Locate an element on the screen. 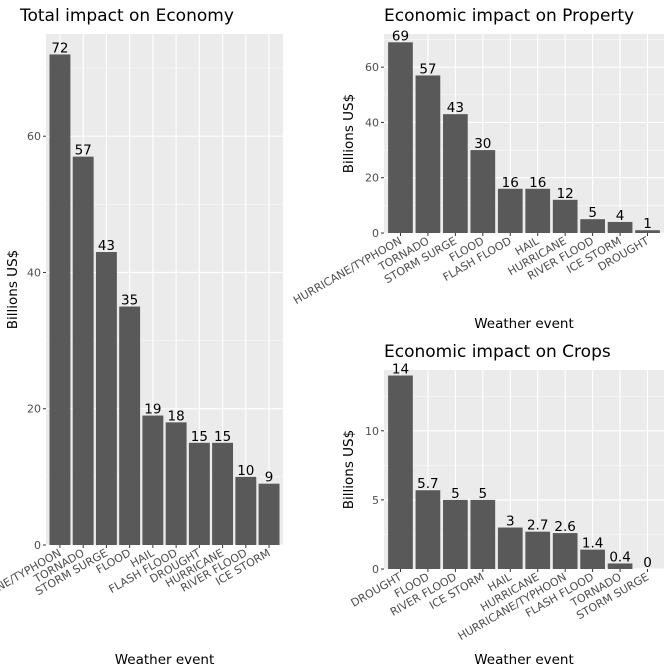 This screenshot has width=672, height=672. data-label-flood: 5.7 is located at coordinates (427, 484).